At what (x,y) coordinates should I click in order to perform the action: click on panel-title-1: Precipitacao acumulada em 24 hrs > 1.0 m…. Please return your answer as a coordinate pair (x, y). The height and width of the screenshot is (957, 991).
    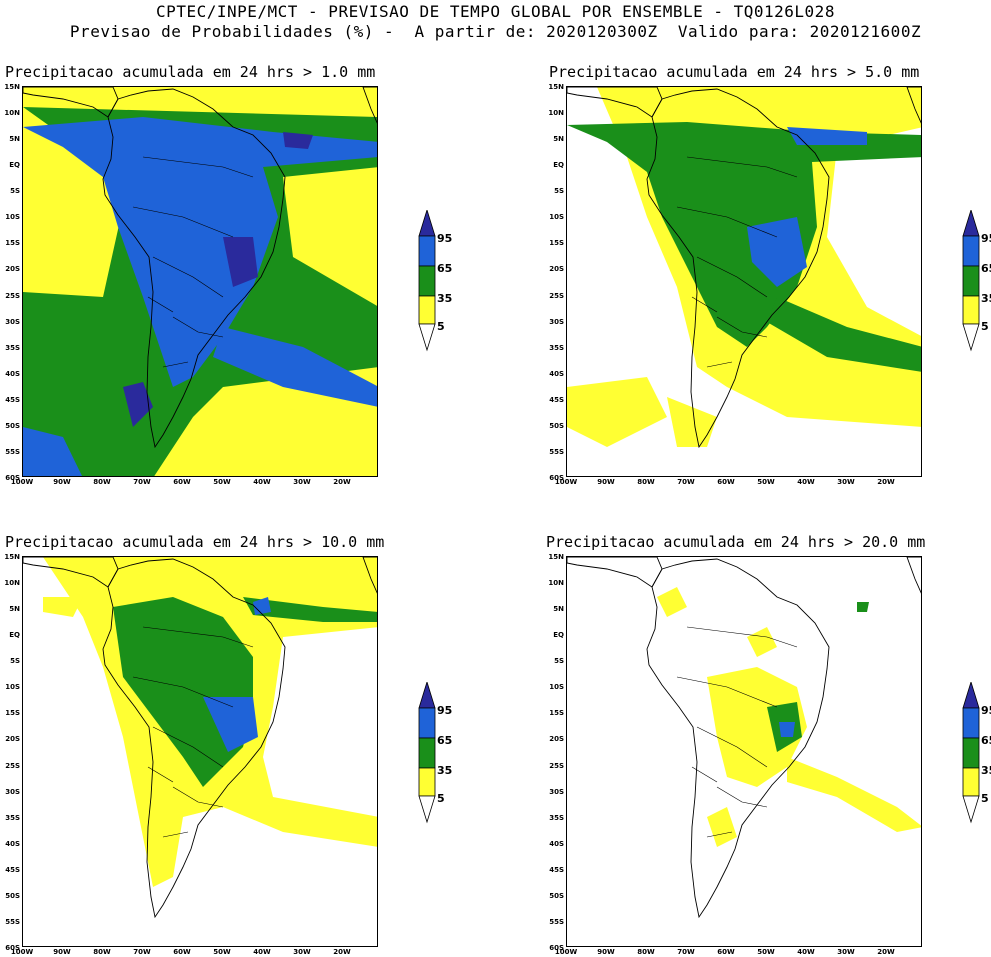
    Looking at the image, I should click on (190, 72).